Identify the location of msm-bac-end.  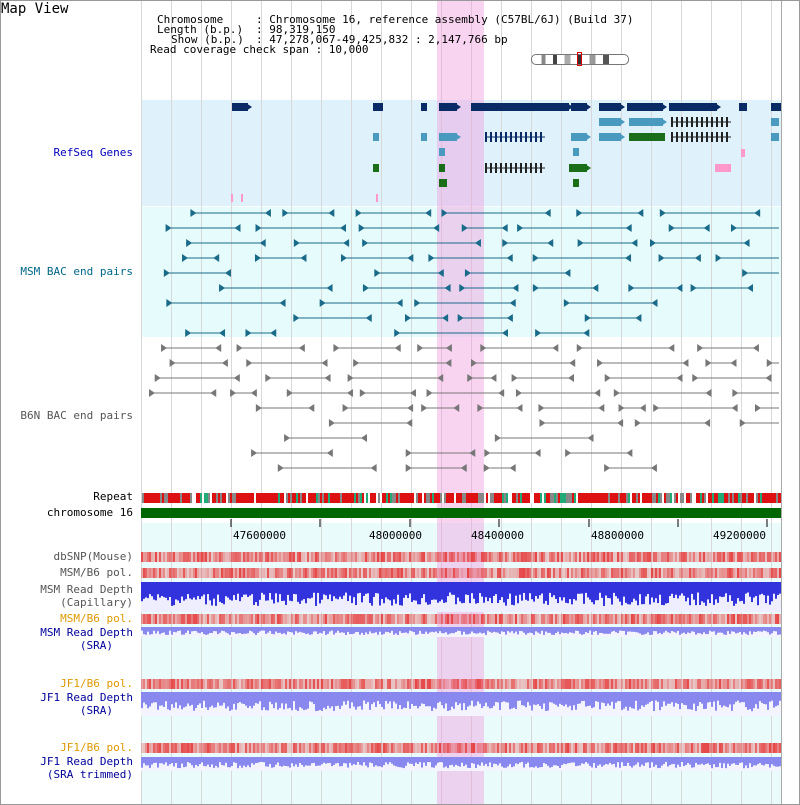
(431, 258).